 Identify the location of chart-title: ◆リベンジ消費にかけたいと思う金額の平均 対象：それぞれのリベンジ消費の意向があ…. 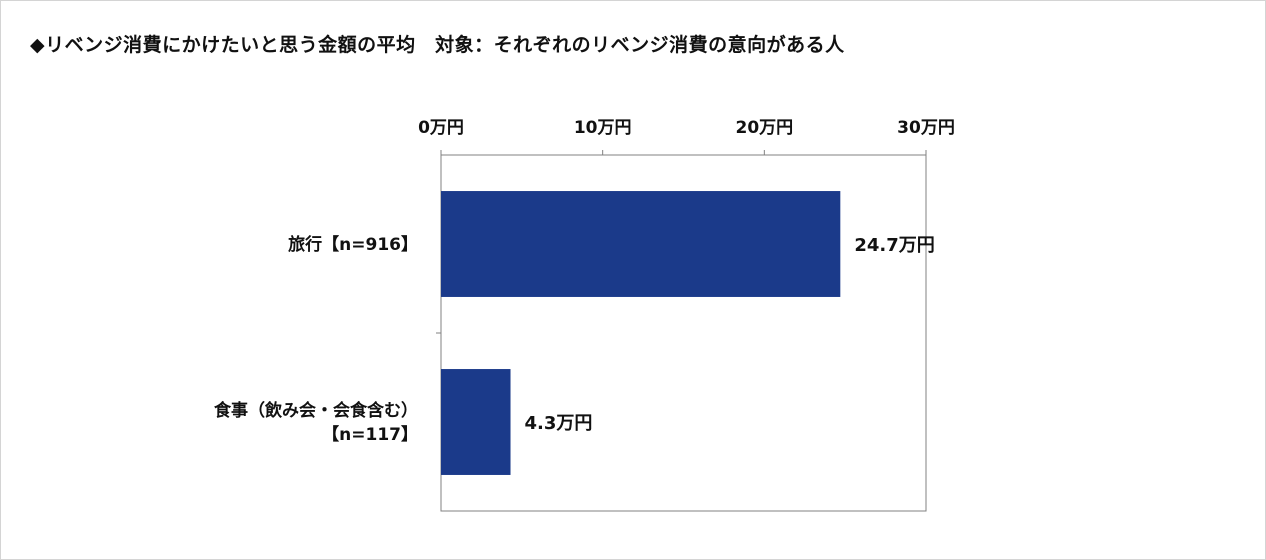
(437, 45).